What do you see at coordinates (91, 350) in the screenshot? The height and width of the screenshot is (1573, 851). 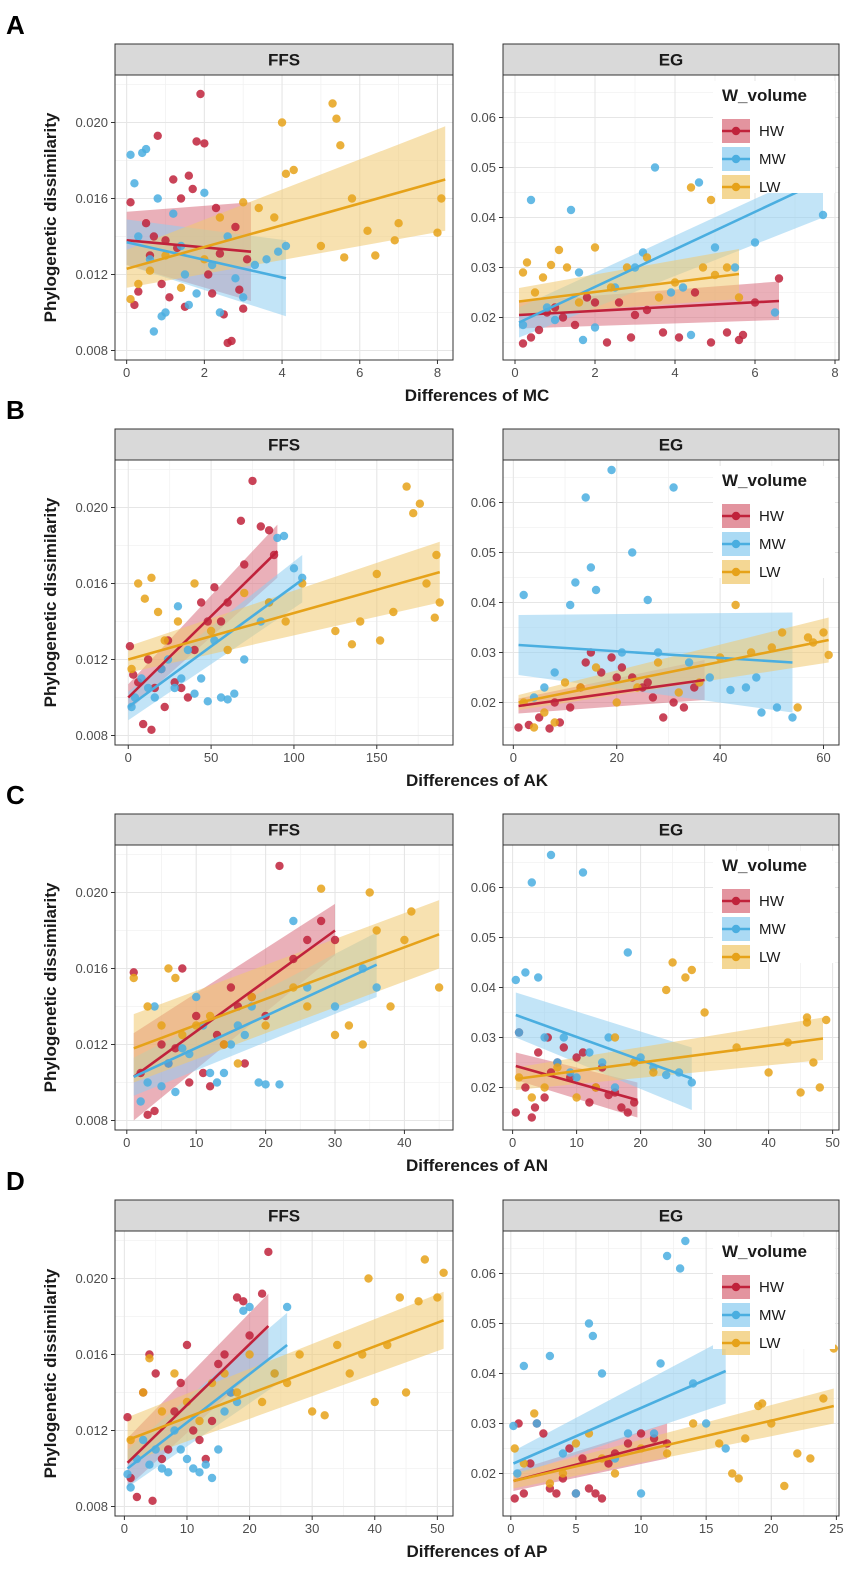 I see `y-tick-label: 0.008` at bounding box center [91, 350].